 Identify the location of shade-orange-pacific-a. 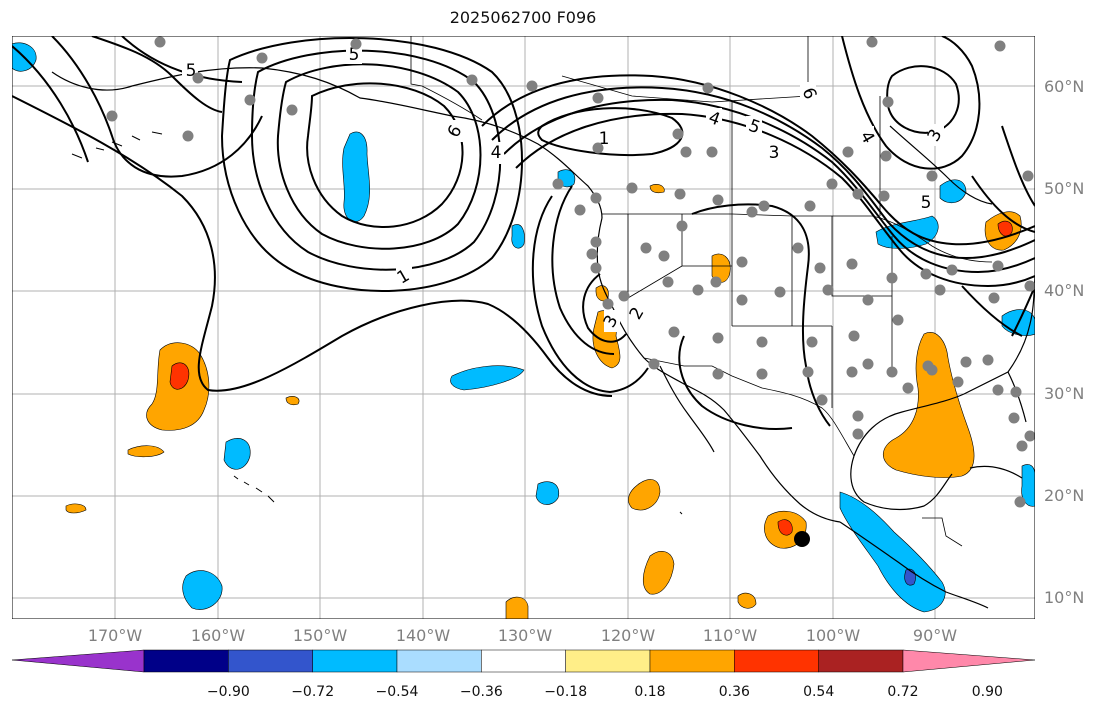
(644, 495).